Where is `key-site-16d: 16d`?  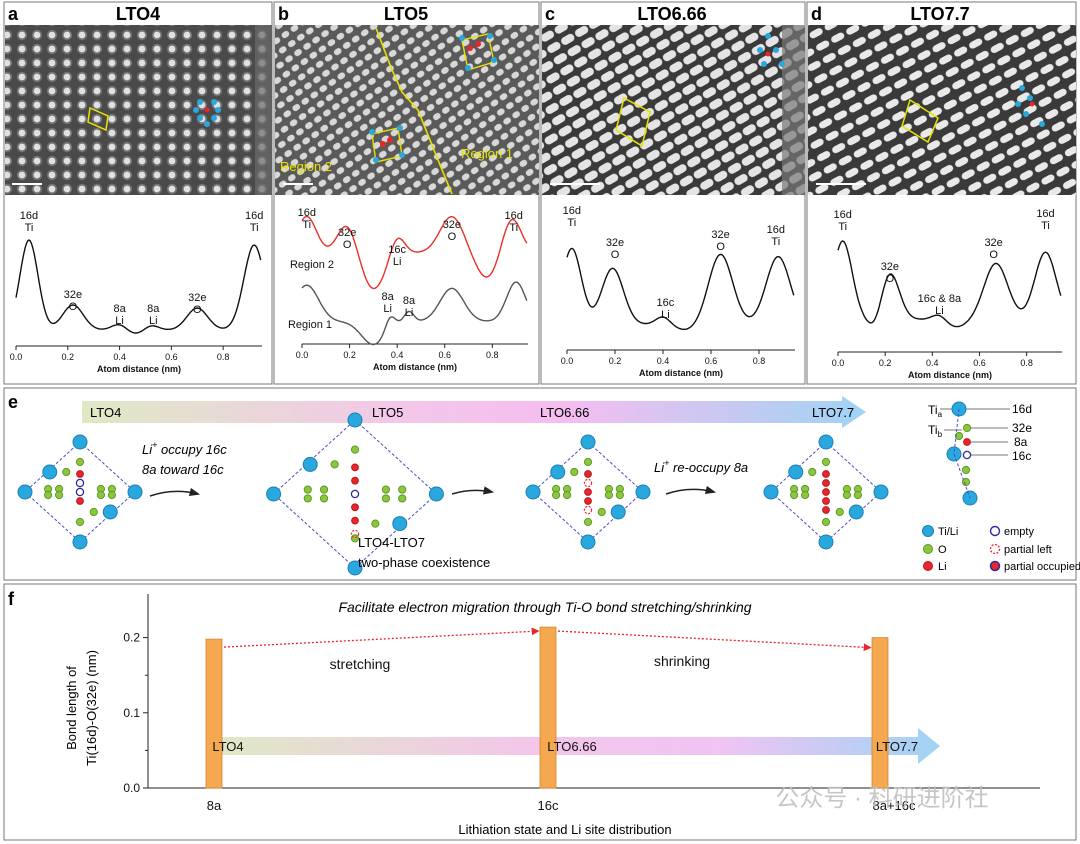
key-site-16d: 16d is located at coordinates (1022, 409).